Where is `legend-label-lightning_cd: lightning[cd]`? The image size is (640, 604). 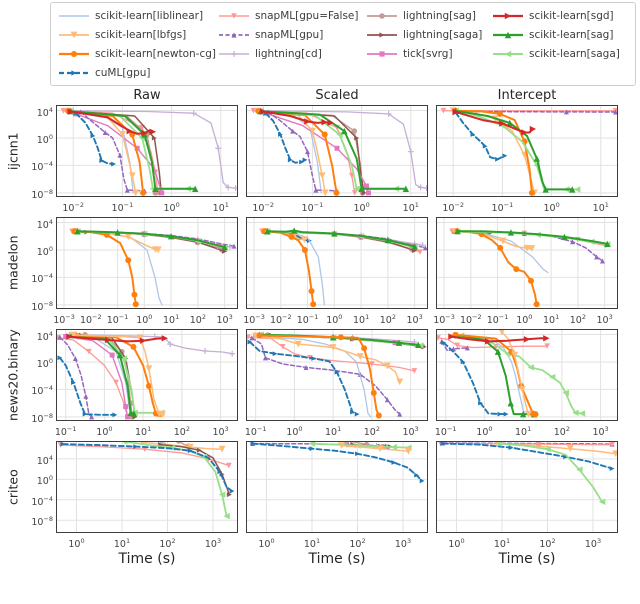 legend-label-lightning_cd: lightning[cd] is located at coordinates (288, 53).